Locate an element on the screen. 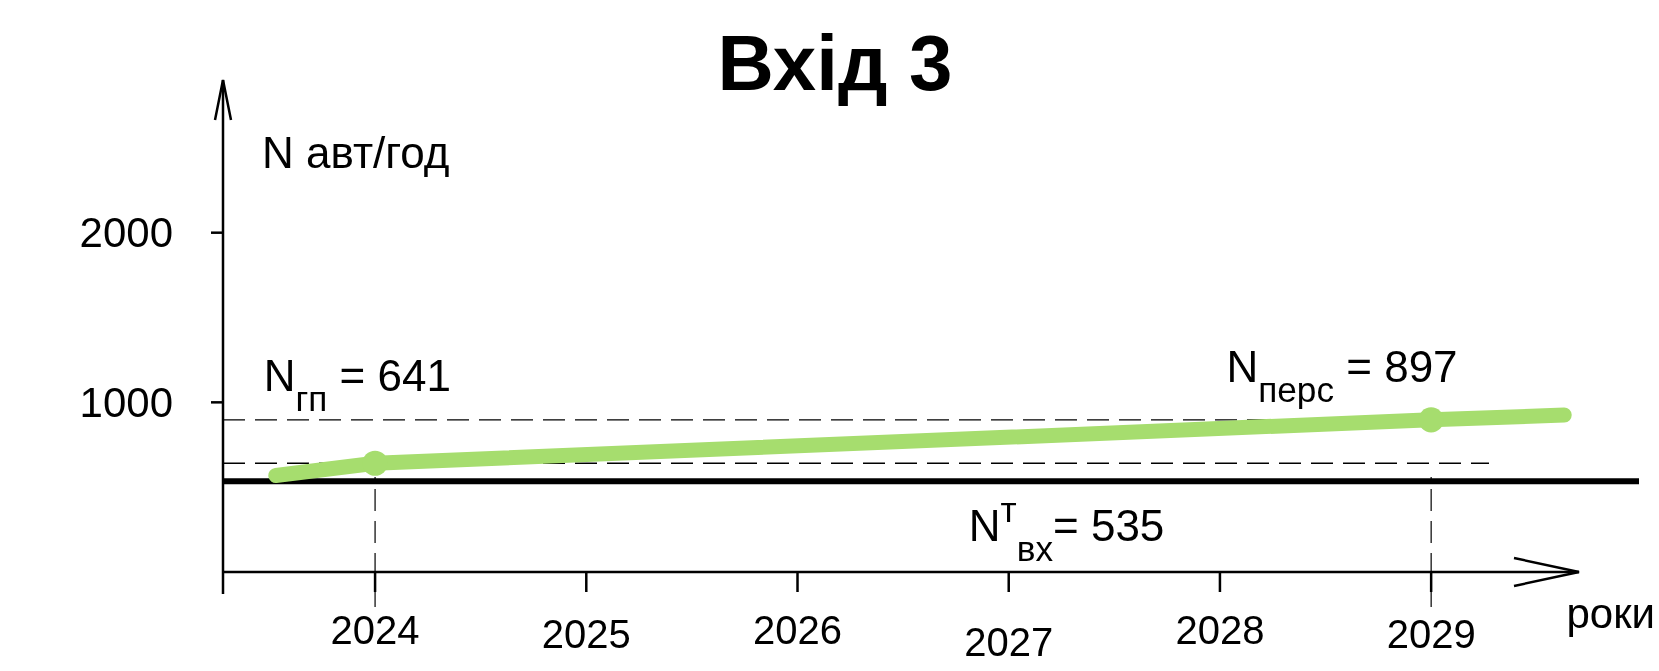 The image size is (1659, 671). y-tick-label: 2000 is located at coordinates (126, 233).